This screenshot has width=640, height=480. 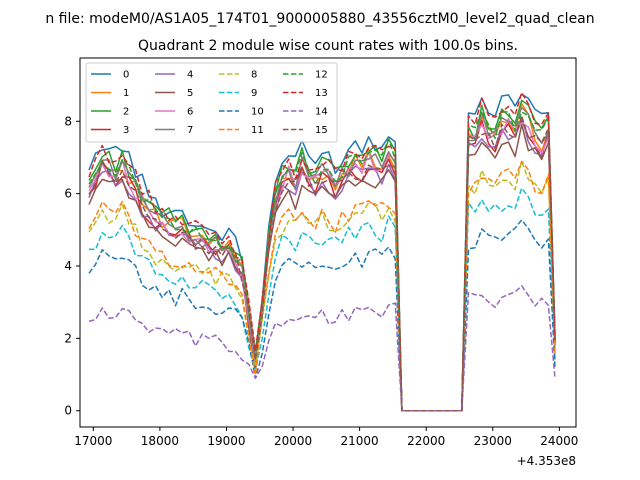 What do you see at coordinates (211, 102) in the screenshot?
I see `legend-frame` at bounding box center [211, 102].